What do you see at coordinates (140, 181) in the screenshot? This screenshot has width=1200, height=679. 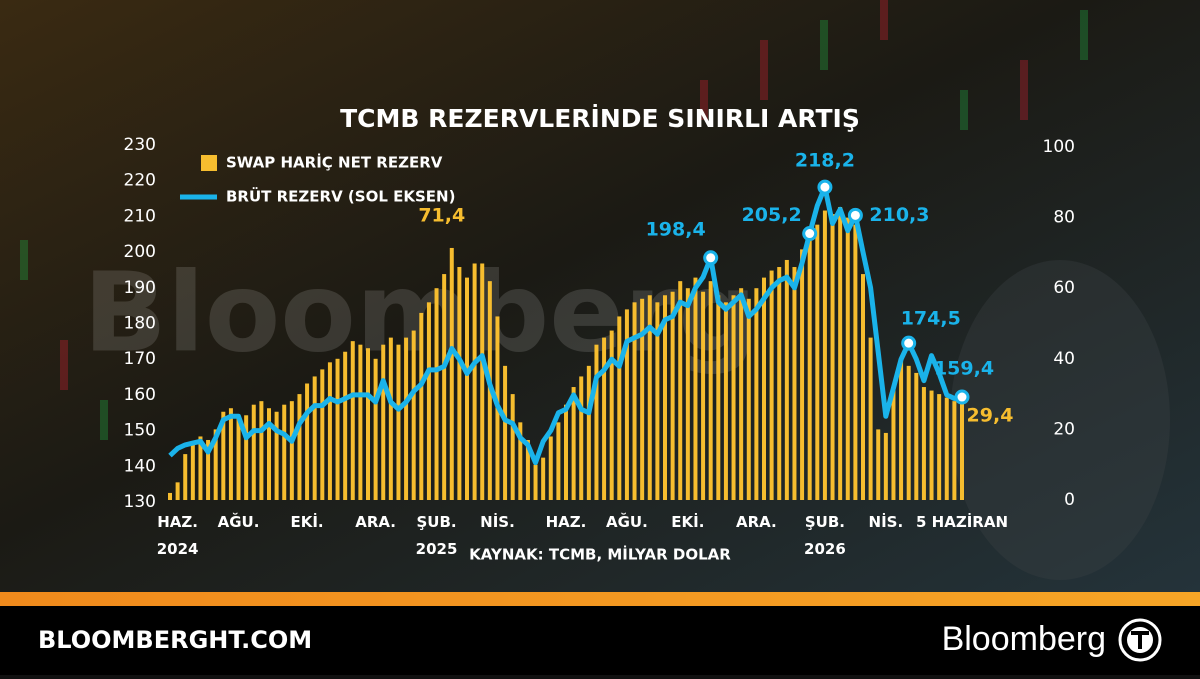 I see `y-tick-label: 220` at bounding box center [140, 181].